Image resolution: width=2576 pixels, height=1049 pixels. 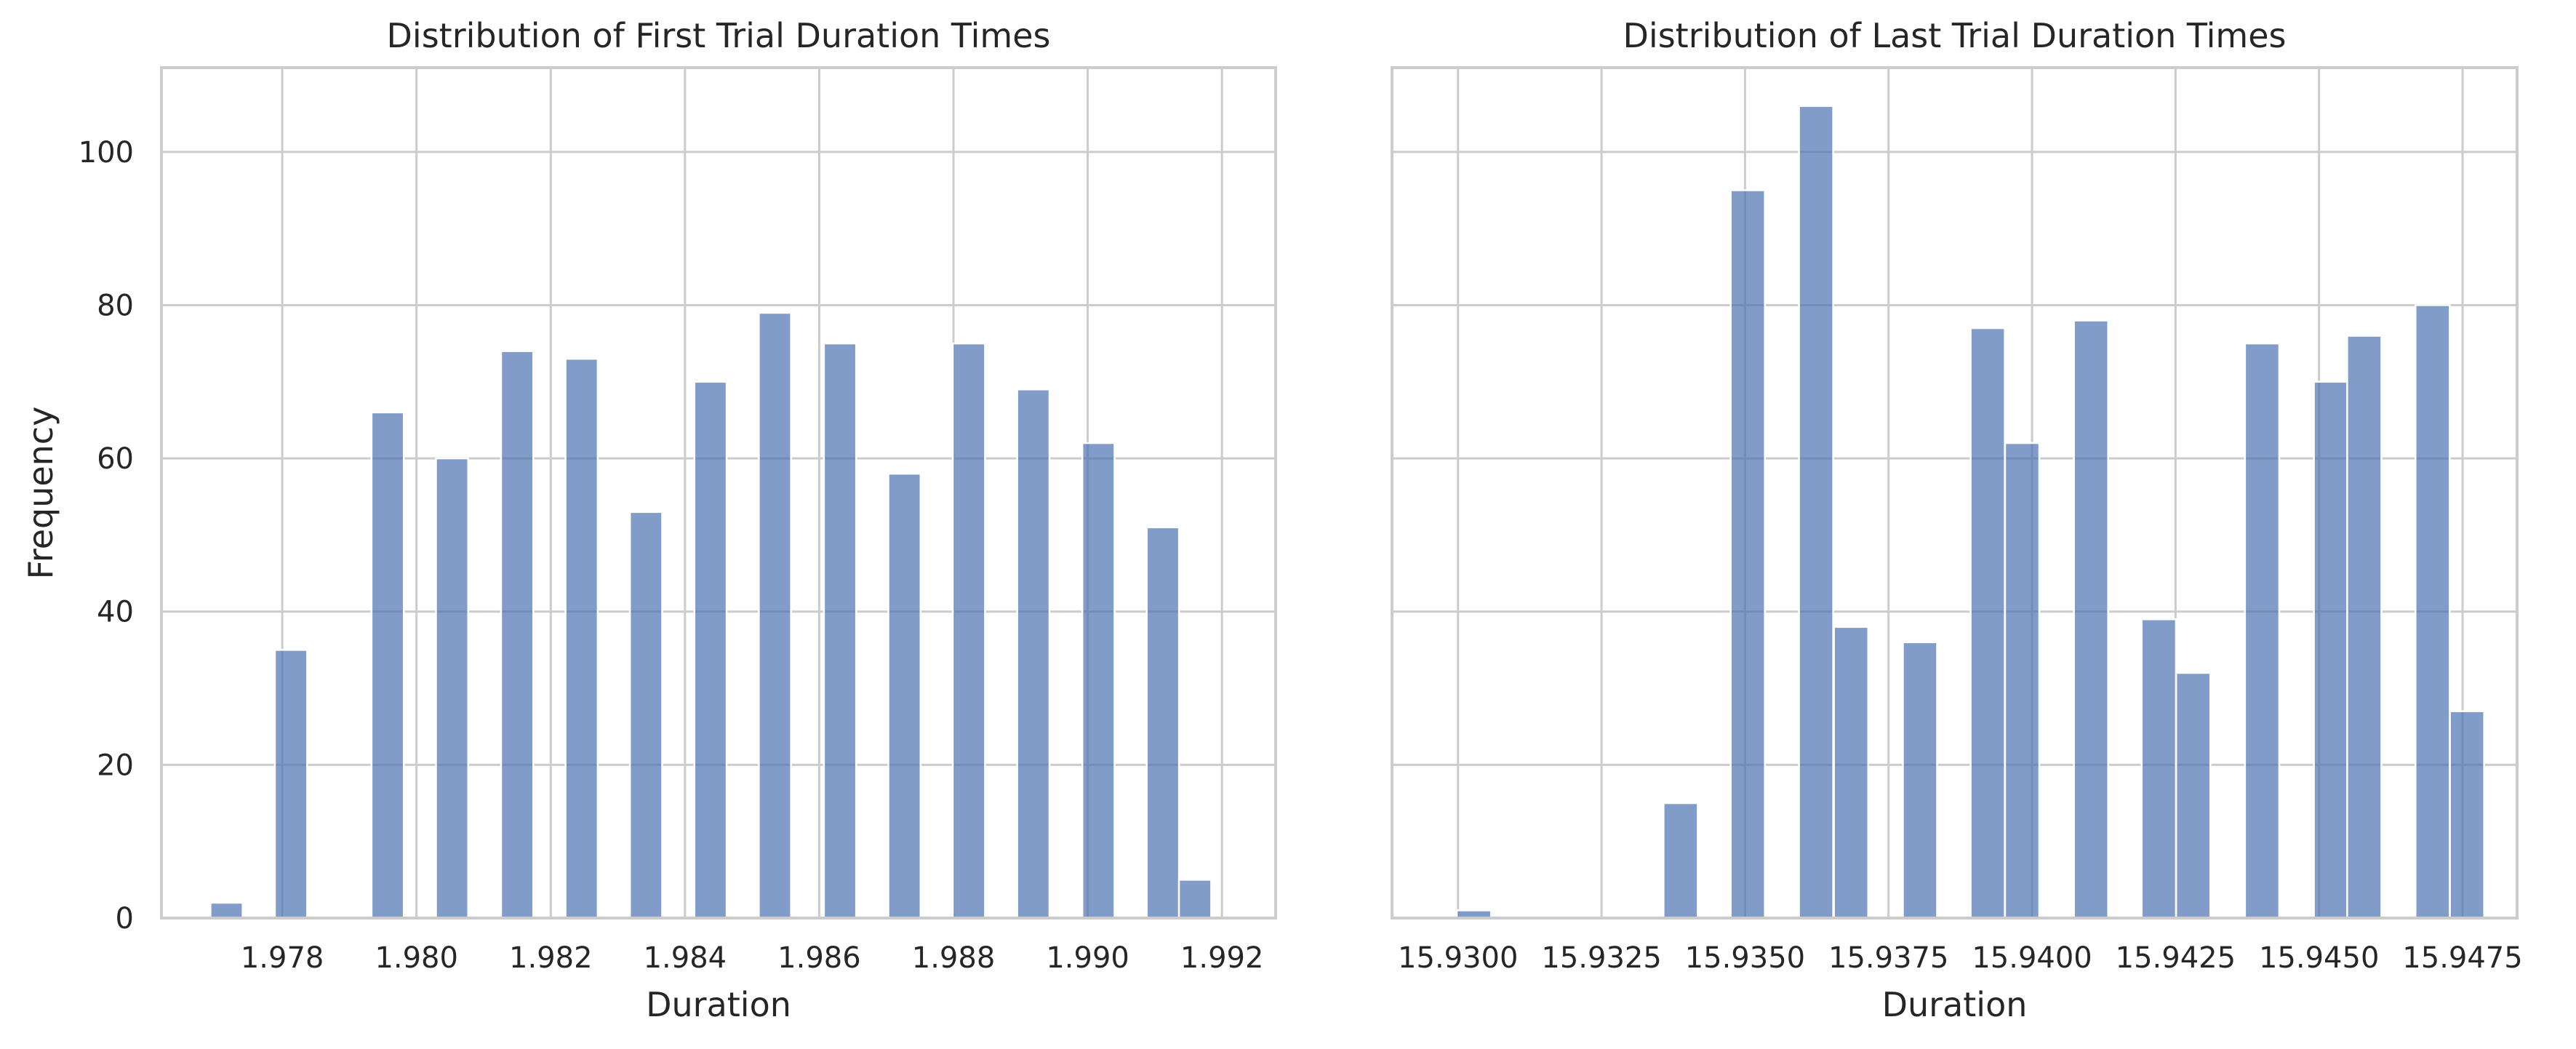 I want to click on y-tick-label: 20, so click(x=115, y=766).